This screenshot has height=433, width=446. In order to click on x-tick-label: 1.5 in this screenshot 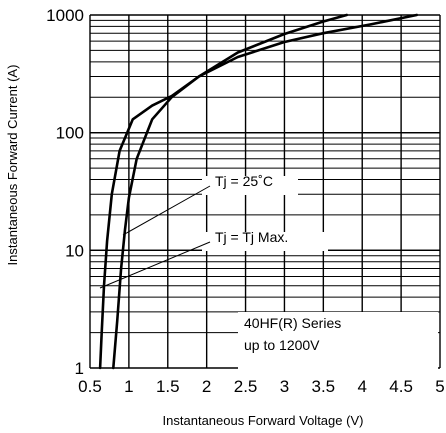, I will do `click(168, 386)`.